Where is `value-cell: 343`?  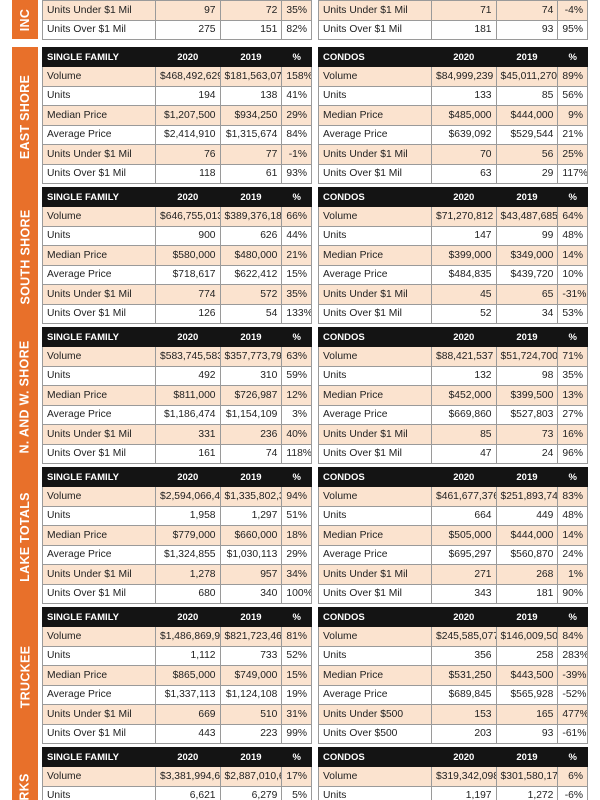 value-cell: 343 is located at coordinates (463, 593).